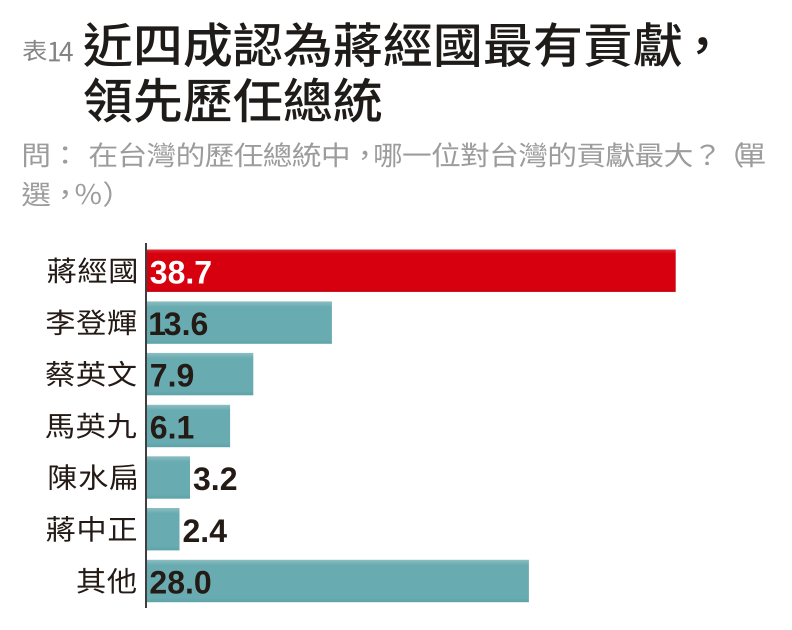  What do you see at coordinates (205, 531) in the screenshot?
I see `svg-text: 2.4` at bounding box center [205, 531].